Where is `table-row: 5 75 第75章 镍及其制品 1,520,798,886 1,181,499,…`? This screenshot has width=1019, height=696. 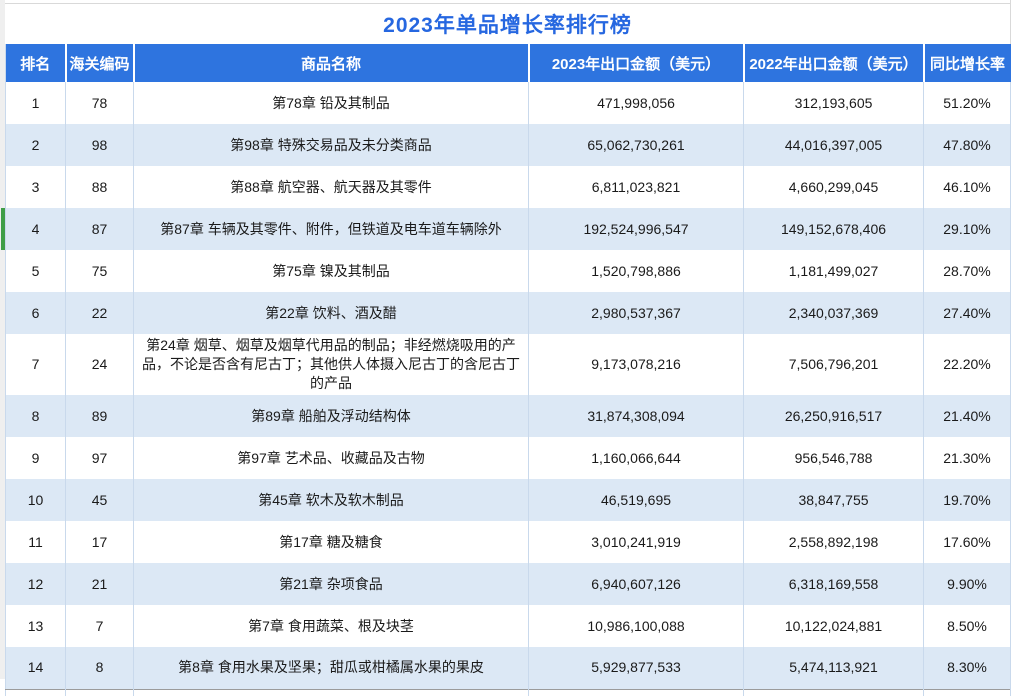
table-row: 5 75 第75章 镍及其制品 1,520,798,886 1,181,499,… is located at coordinates (508, 271).